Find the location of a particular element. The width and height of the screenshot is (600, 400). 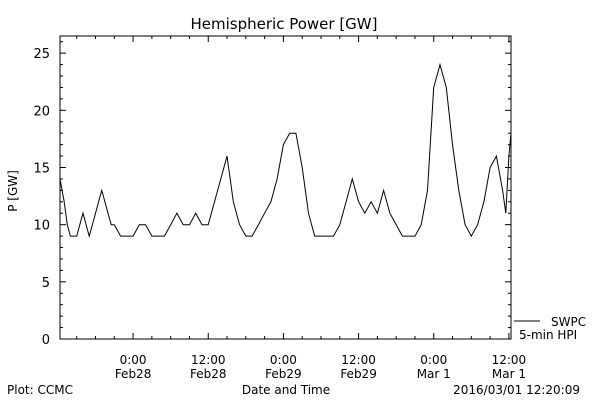

y-tick-label: 0 is located at coordinates (46, 340).